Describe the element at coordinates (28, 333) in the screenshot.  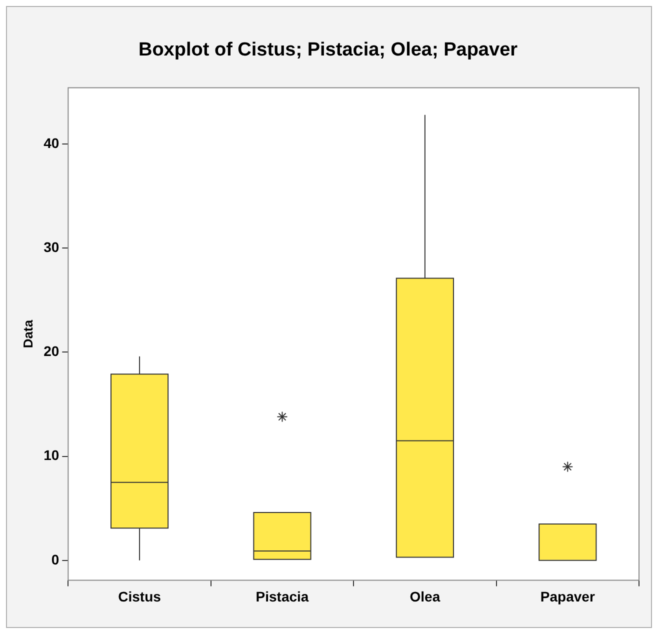
I see `y-axis-title: Data` at that location.